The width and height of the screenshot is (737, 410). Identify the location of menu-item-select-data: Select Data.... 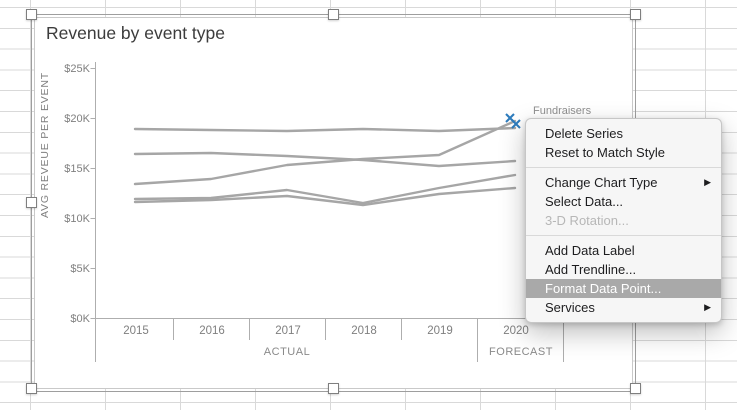
(623, 201).